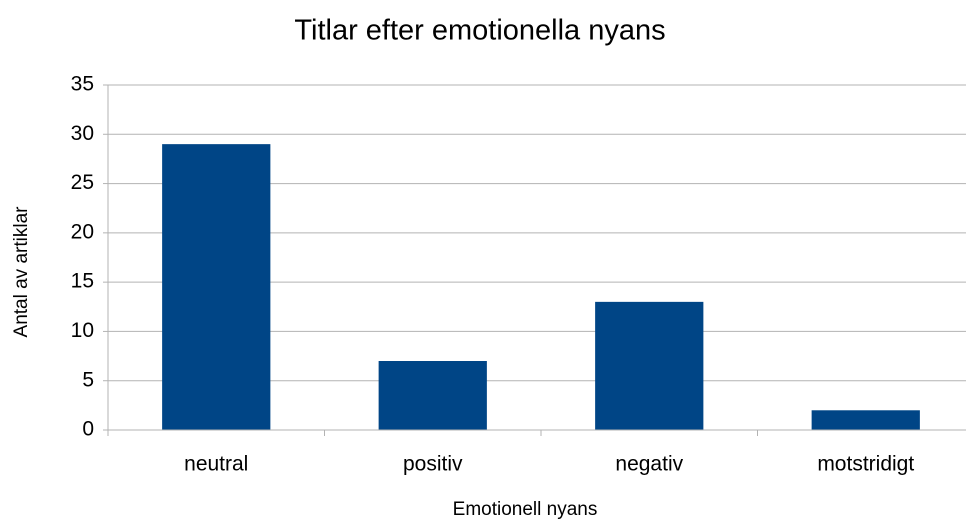 The height and width of the screenshot is (524, 967). What do you see at coordinates (82, 182) in the screenshot?
I see `y-tick-label: 25` at bounding box center [82, 182].